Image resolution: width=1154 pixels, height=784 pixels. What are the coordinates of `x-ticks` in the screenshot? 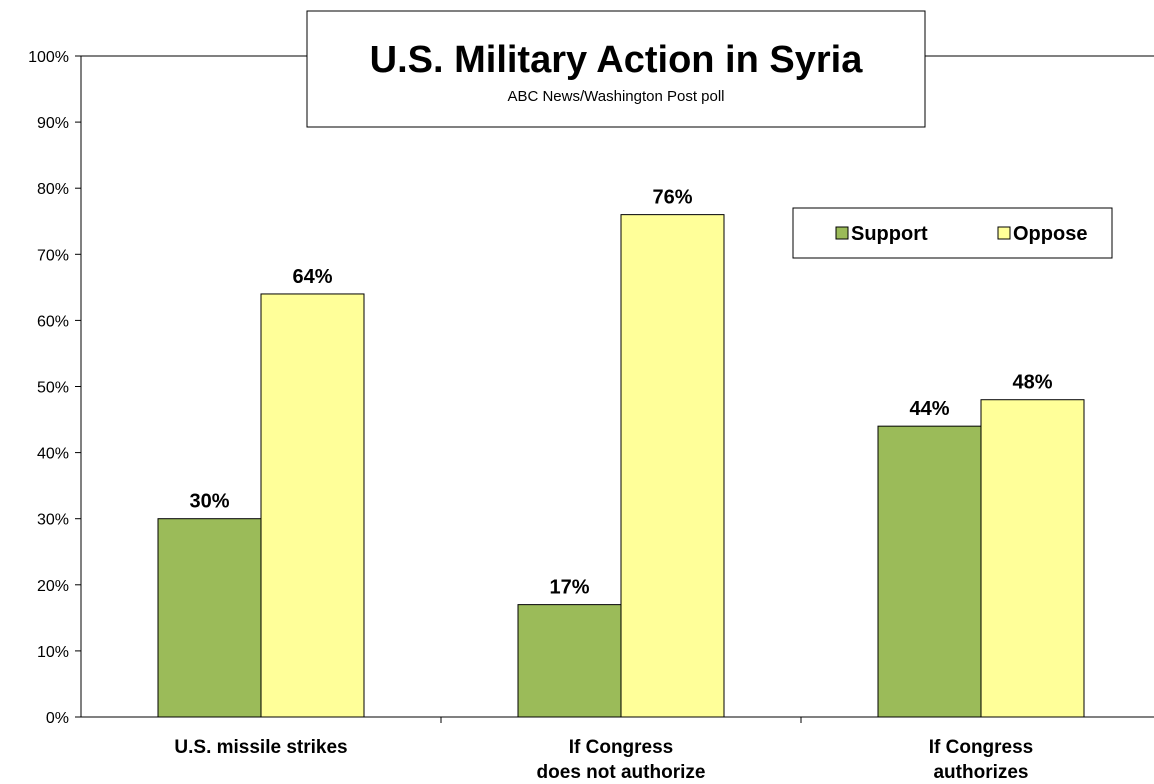 It's located at (621, 720).